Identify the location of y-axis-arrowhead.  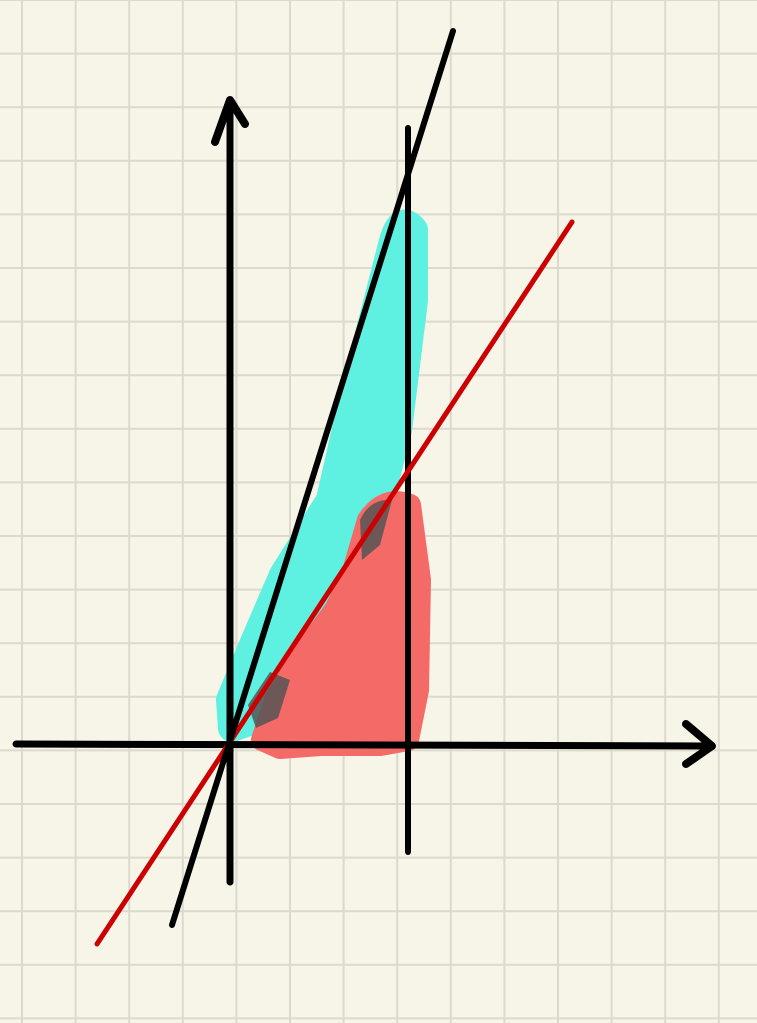
(230, 121).